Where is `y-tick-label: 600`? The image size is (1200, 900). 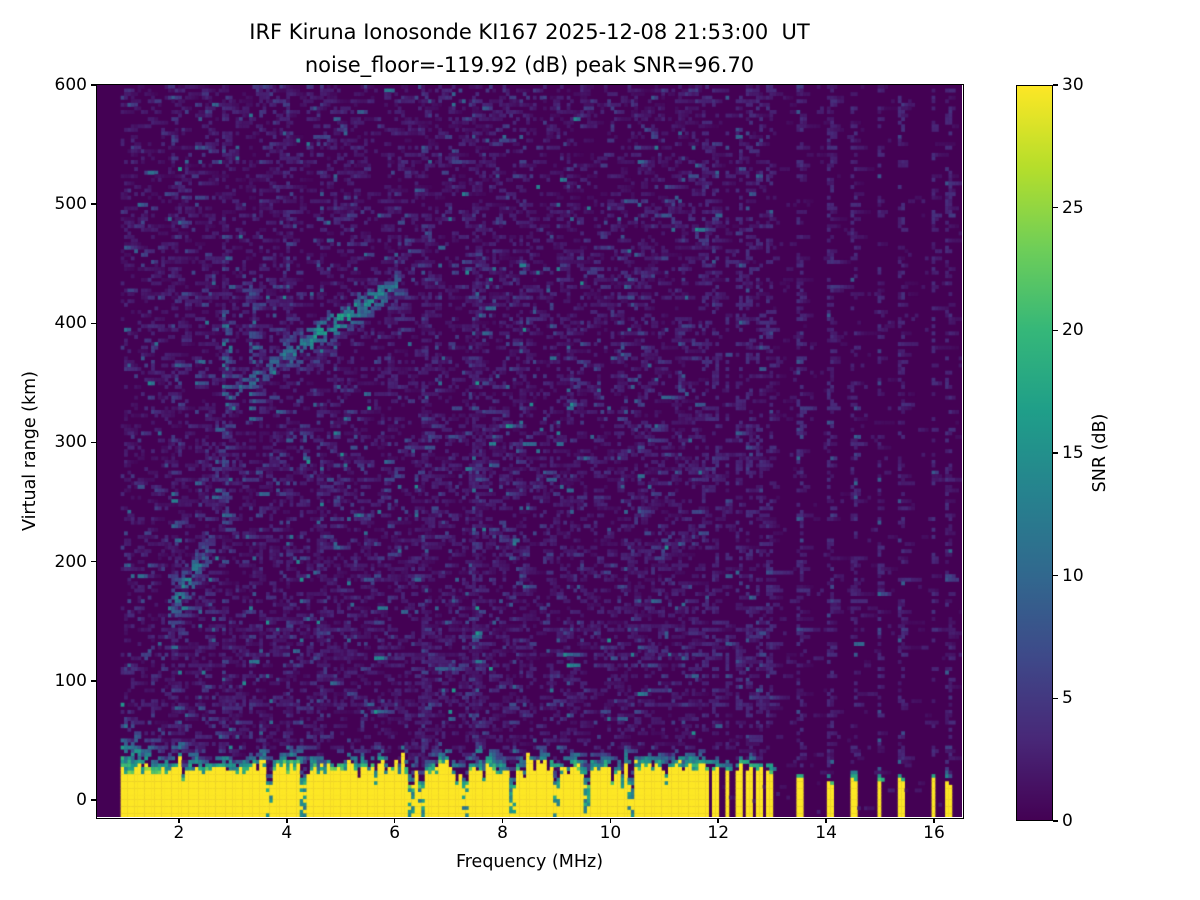 y-tick-label: 600 is located at coordinates (70, 85).